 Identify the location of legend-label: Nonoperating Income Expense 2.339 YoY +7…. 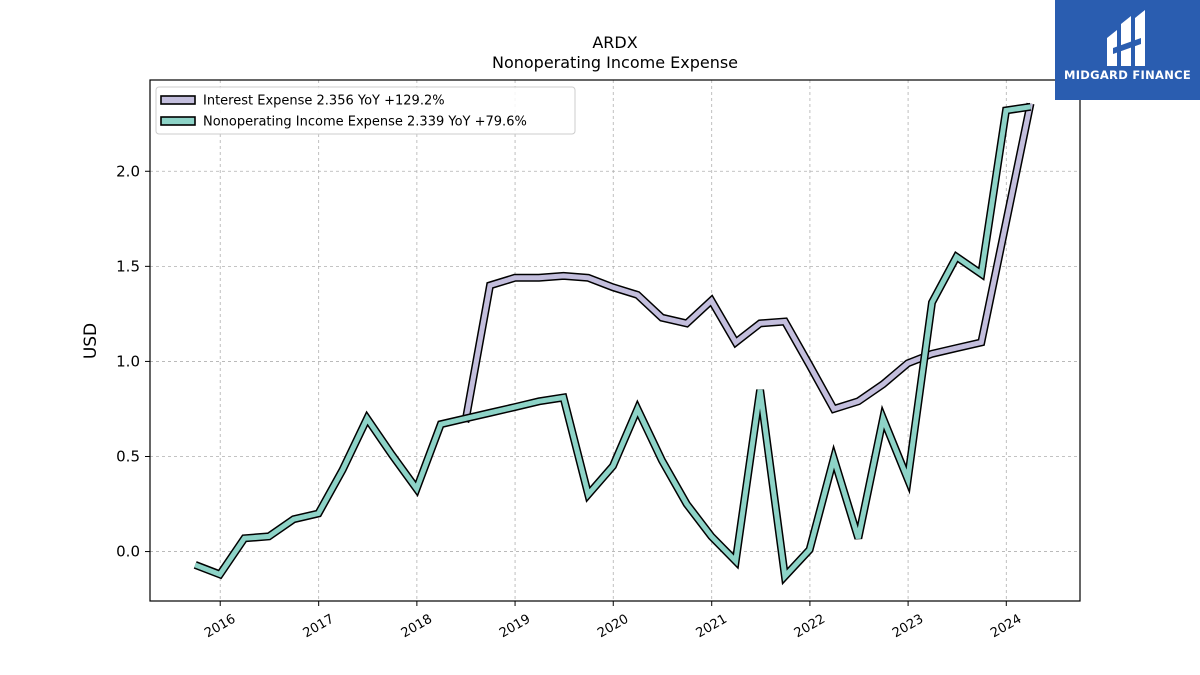
(365, 122).